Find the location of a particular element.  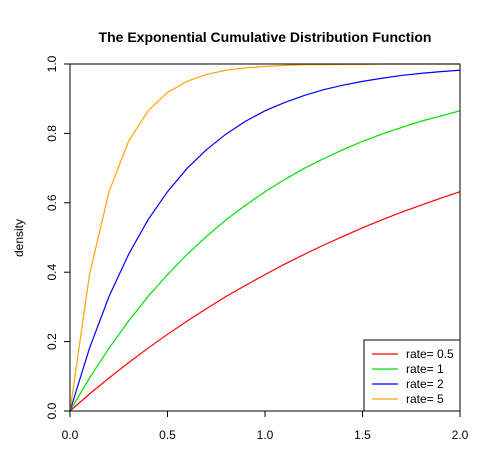

x-axis: 0.0 0.5 1.0 1.5 2.0 is located at coordinates (265, 426).